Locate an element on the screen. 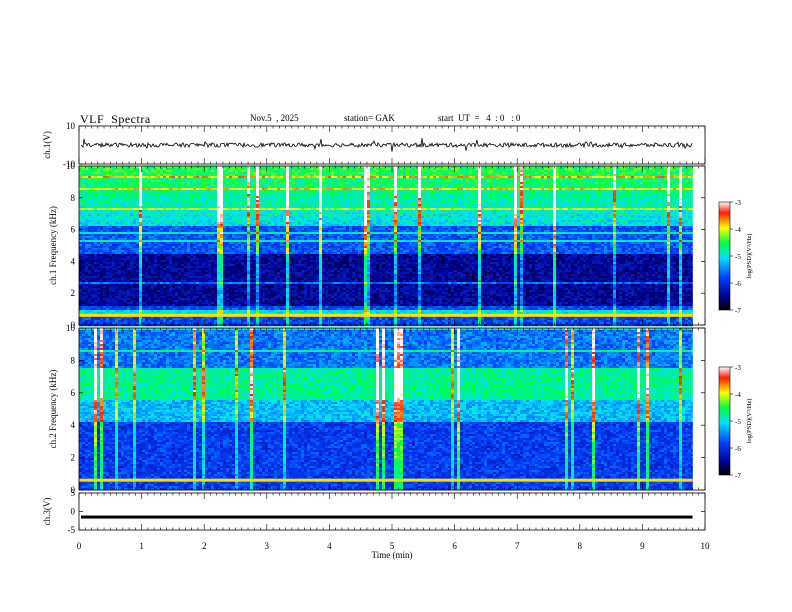 The width and height of the screenshot is (792, 612). ch1-waveform-trace is located at coordinates (386, 145).